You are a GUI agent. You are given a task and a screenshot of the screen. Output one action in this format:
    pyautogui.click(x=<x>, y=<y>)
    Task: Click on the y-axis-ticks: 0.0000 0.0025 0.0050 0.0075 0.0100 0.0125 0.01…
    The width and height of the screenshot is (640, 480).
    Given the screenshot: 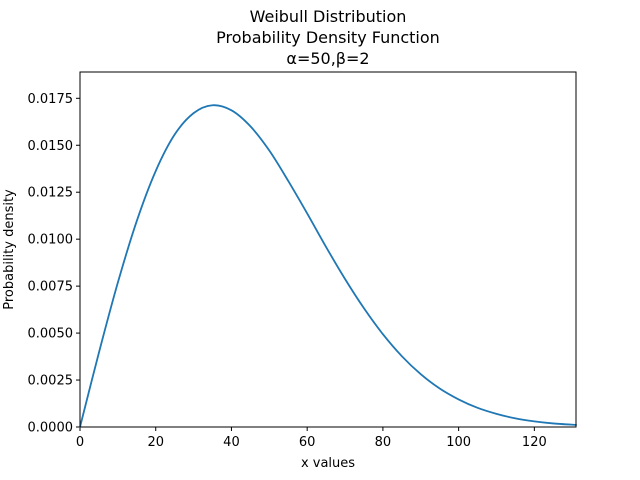 What is the action you would take?
    pyautogui.click(x=54, y=264)
    